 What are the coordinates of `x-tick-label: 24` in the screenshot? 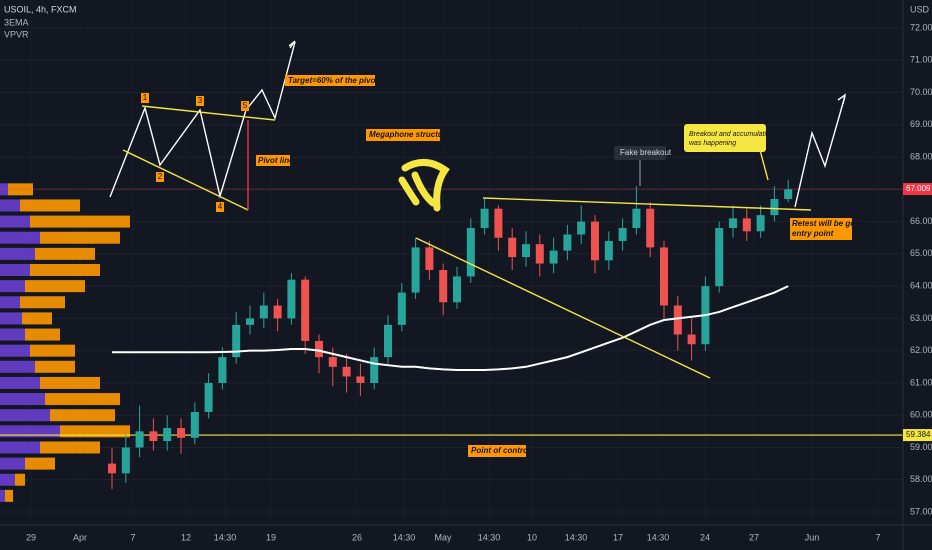 It's located at (705, 537).